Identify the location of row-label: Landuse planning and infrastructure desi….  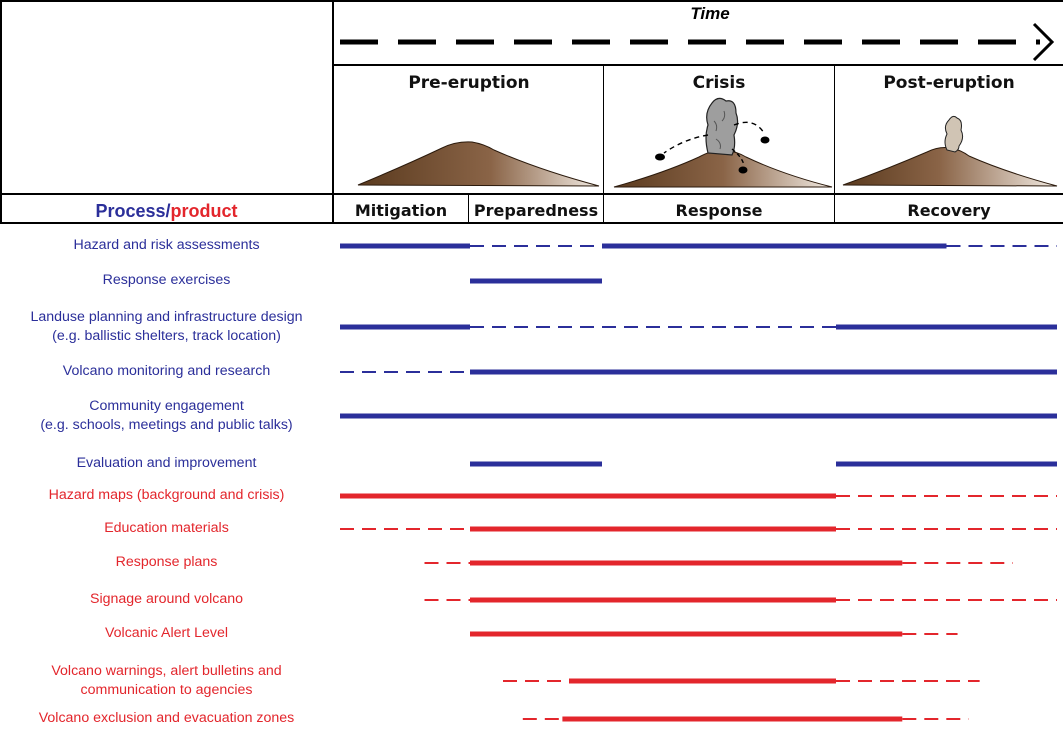
(166, 326).